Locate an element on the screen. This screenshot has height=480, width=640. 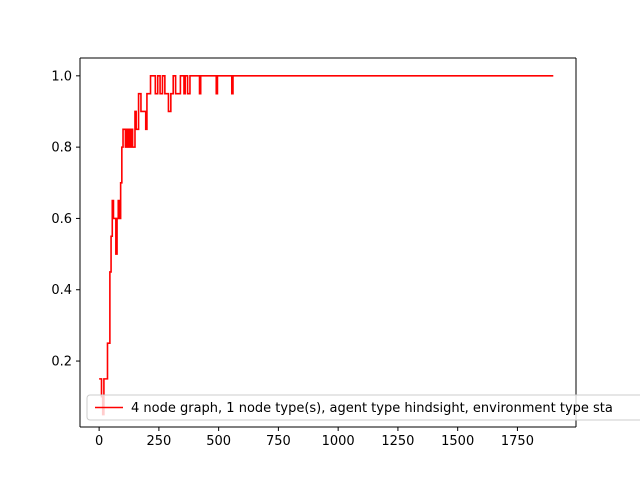
x-tick-label: 750 is located at coordinates (278, 441).